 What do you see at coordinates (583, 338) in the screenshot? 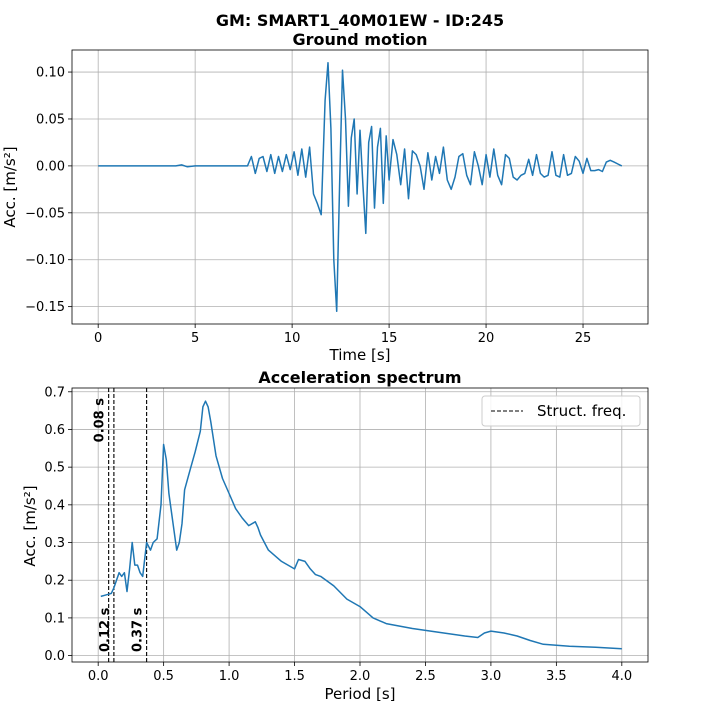
I see `x-tick-label: 25` at bounding box center [583, 338].